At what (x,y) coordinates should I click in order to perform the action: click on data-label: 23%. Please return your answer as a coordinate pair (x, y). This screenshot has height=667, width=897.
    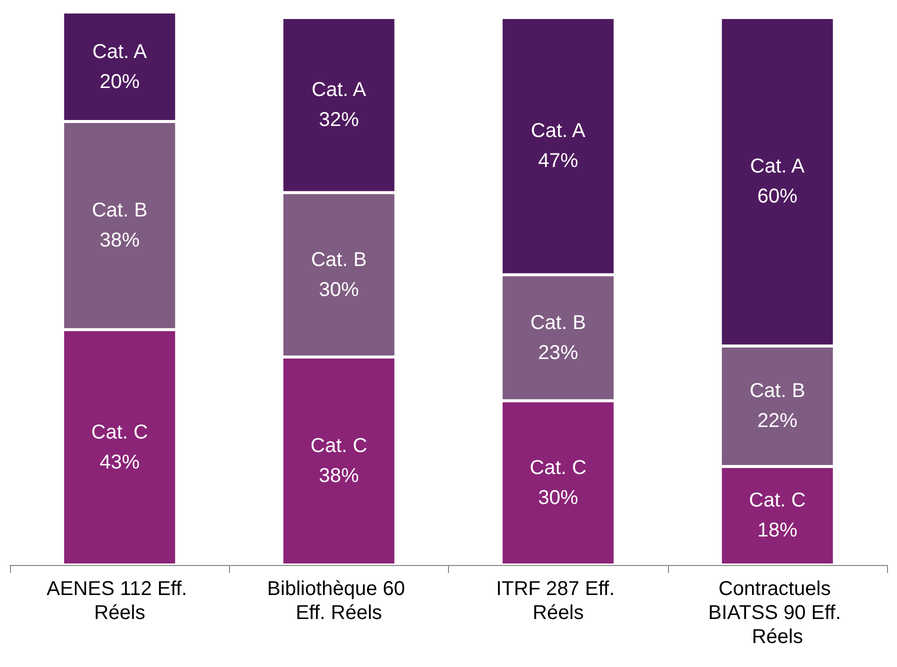
    Looking at the image, I should click on (558, 353).